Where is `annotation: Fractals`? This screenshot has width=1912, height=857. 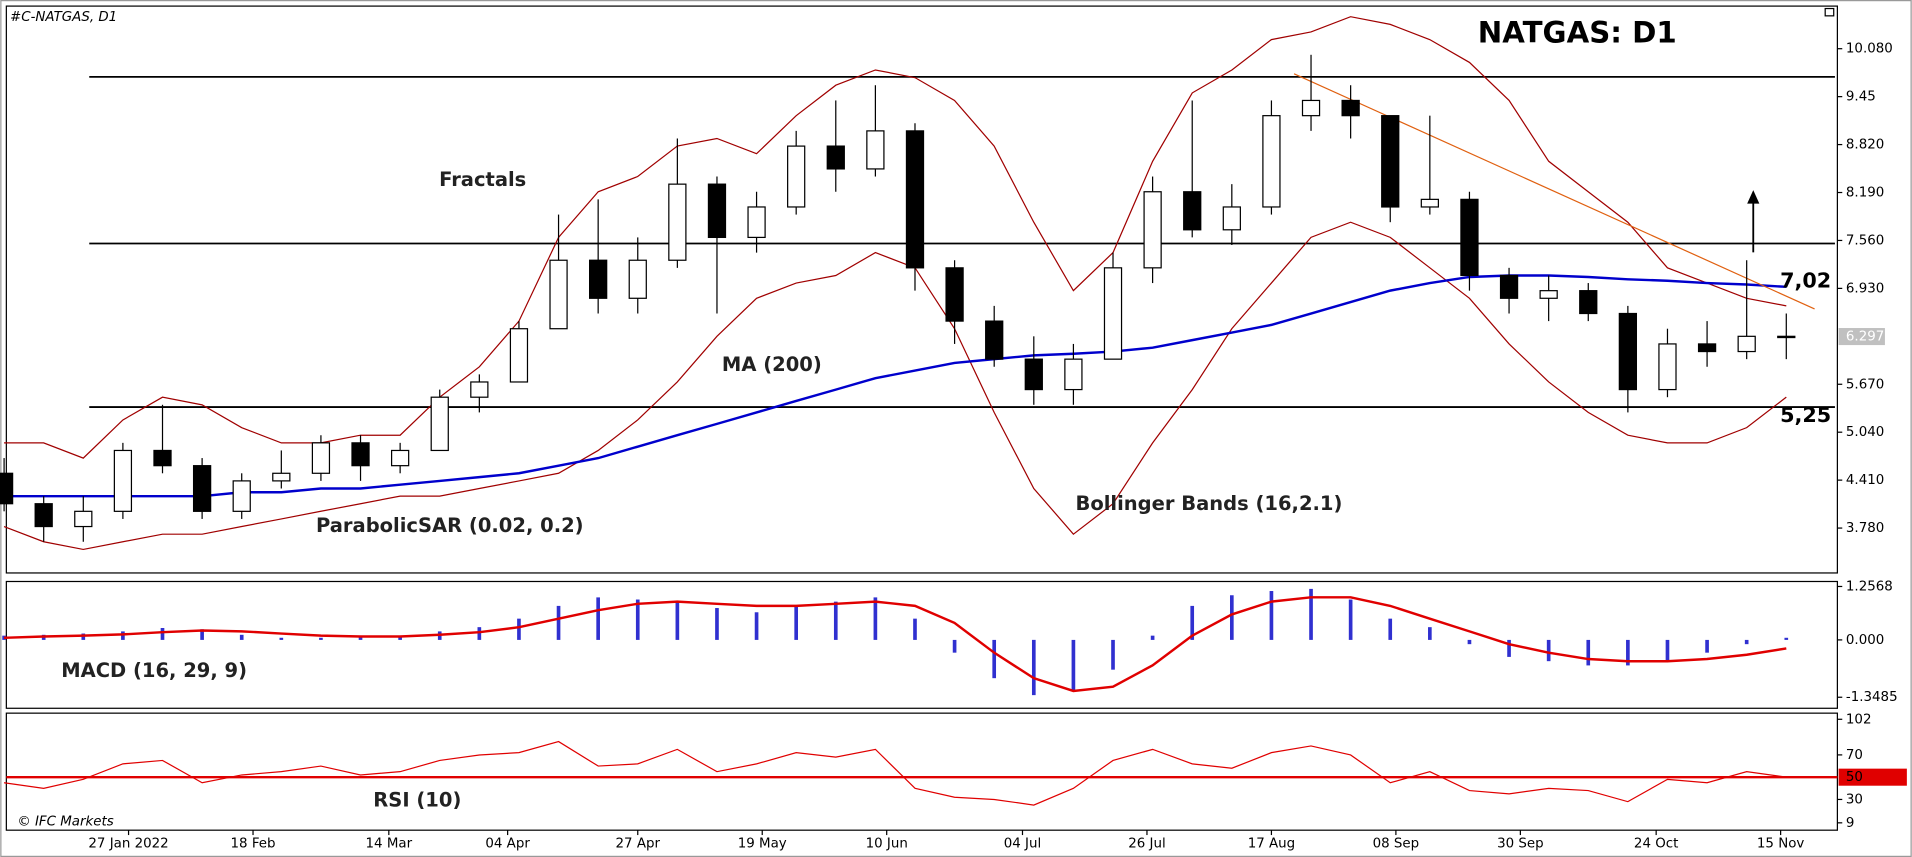 annotation: Fractals is located at coordinates (482, 179).